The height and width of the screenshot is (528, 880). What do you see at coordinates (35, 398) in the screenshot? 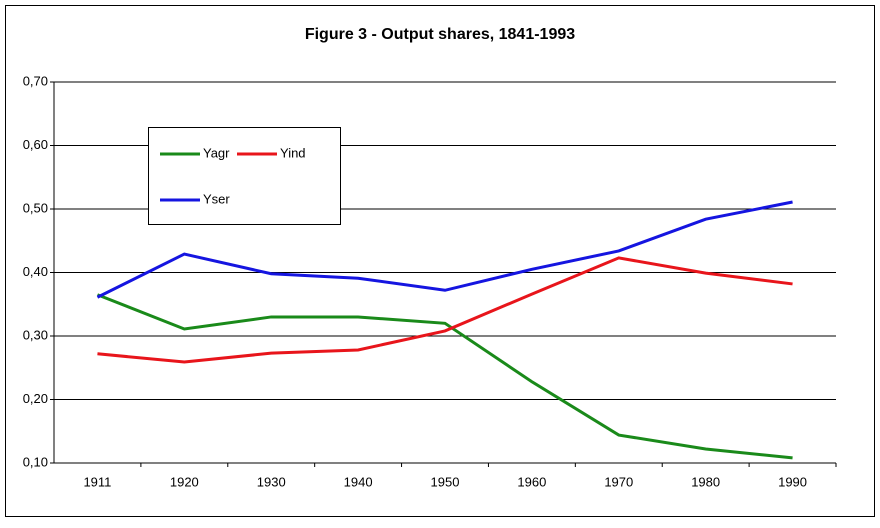
I see `y-tick-label: 0,20` at bounding box center [35, 398].